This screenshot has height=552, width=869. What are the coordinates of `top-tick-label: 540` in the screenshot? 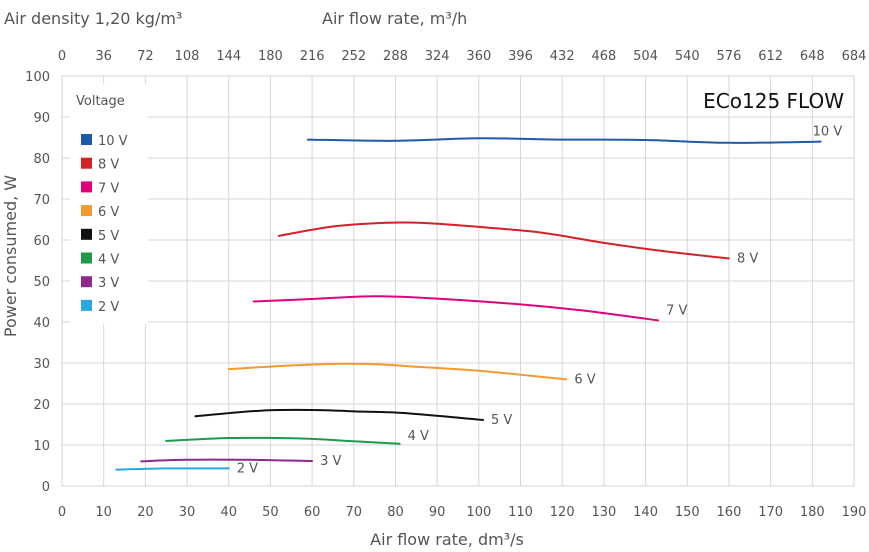 It's located at (687, 56).